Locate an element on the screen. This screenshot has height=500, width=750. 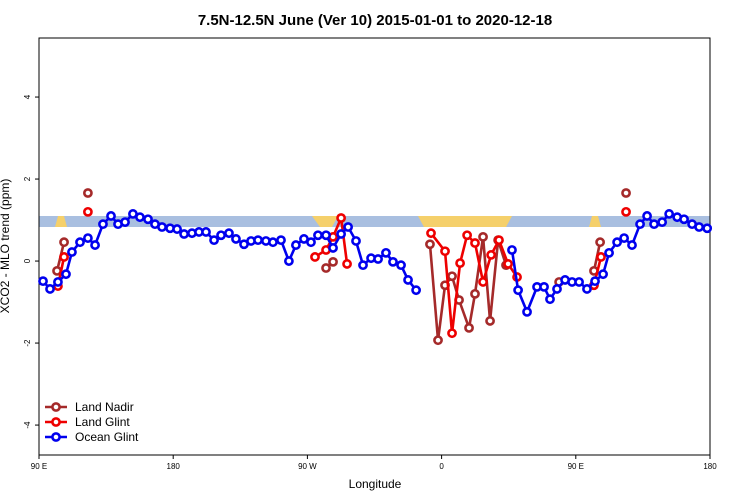
legend-label: Land Nadir is located at coordinates (104, 407).